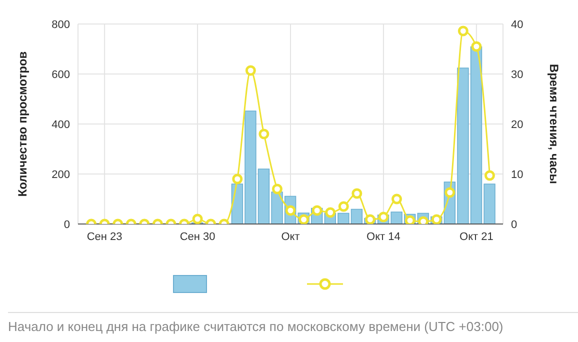  I want to click on y-tick-label: 400, so click(61, 124).